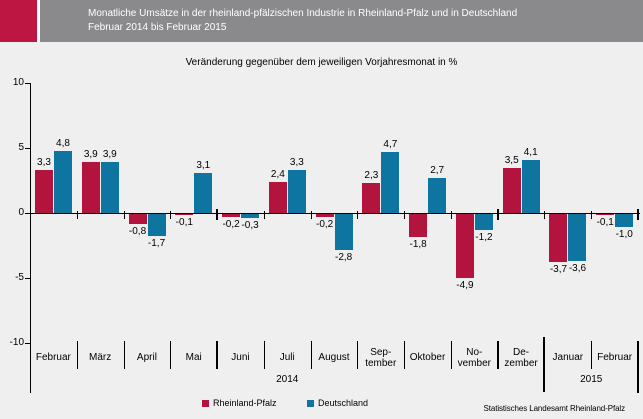  What do you see at coordinates (335, 213) in the screenshot?
I see `x-axis-line` at bounding box center [335, 213].